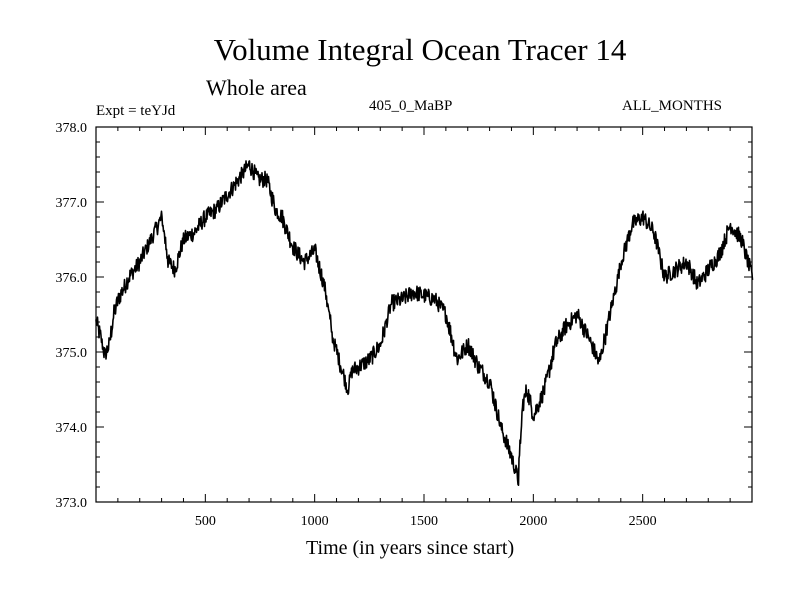 This screenshot has width=800, height=600. What do you see at coordinates (410, 548) in the screenshot?
I see `x-axis-label: Time (in years since start)` at bounding box center [410, 548].